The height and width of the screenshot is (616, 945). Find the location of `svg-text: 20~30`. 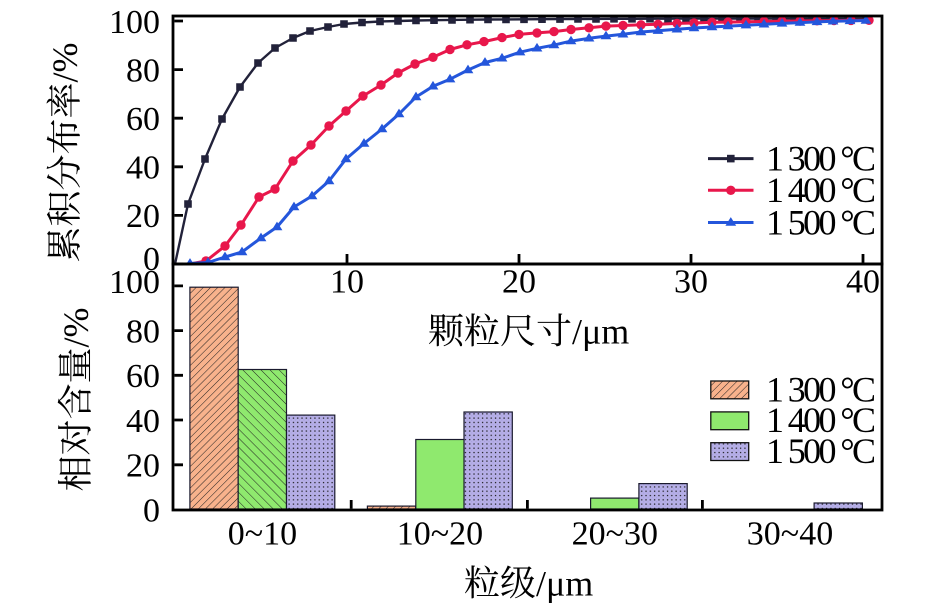

svg-text: 20~30 is located at coordinates (615, 534).